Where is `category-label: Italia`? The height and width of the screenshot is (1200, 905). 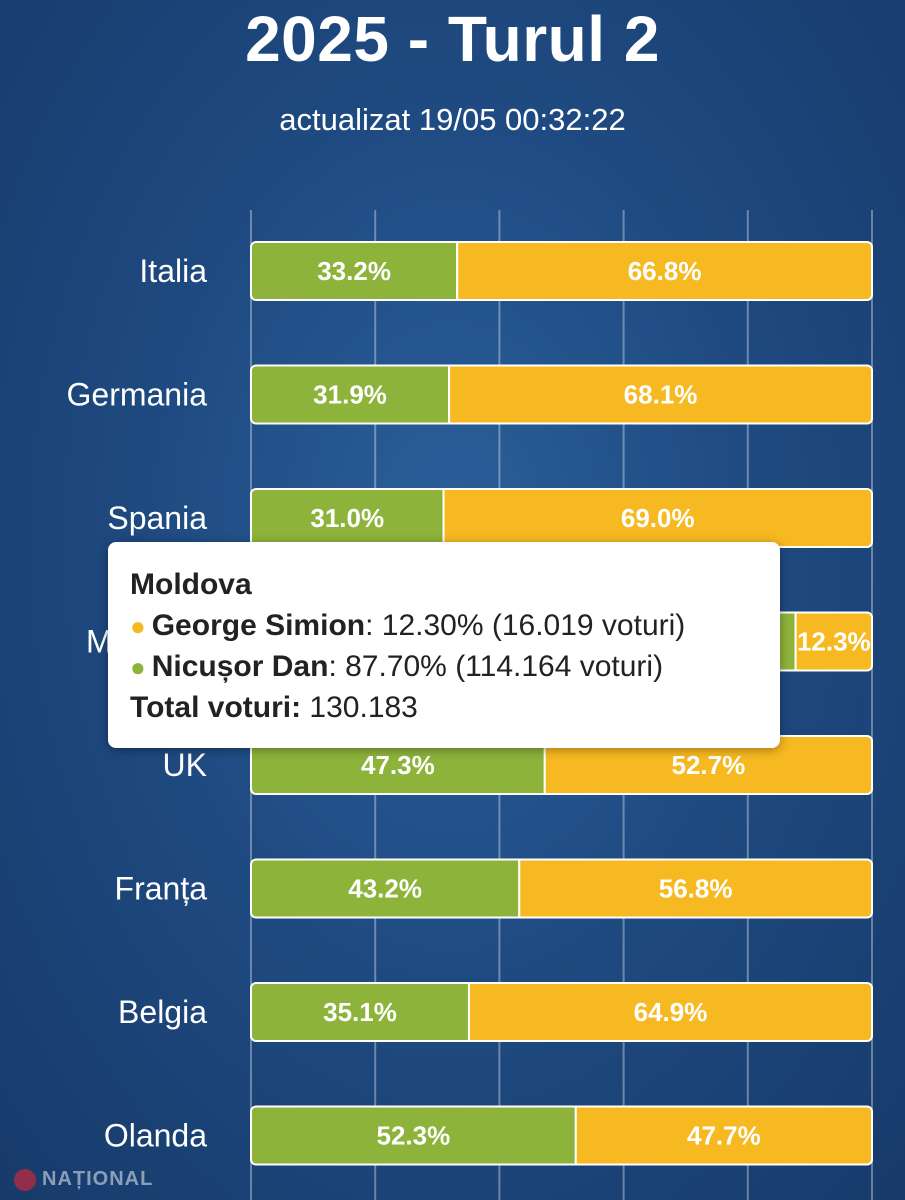 category-label: Italia is located at coordinates (173, 271).